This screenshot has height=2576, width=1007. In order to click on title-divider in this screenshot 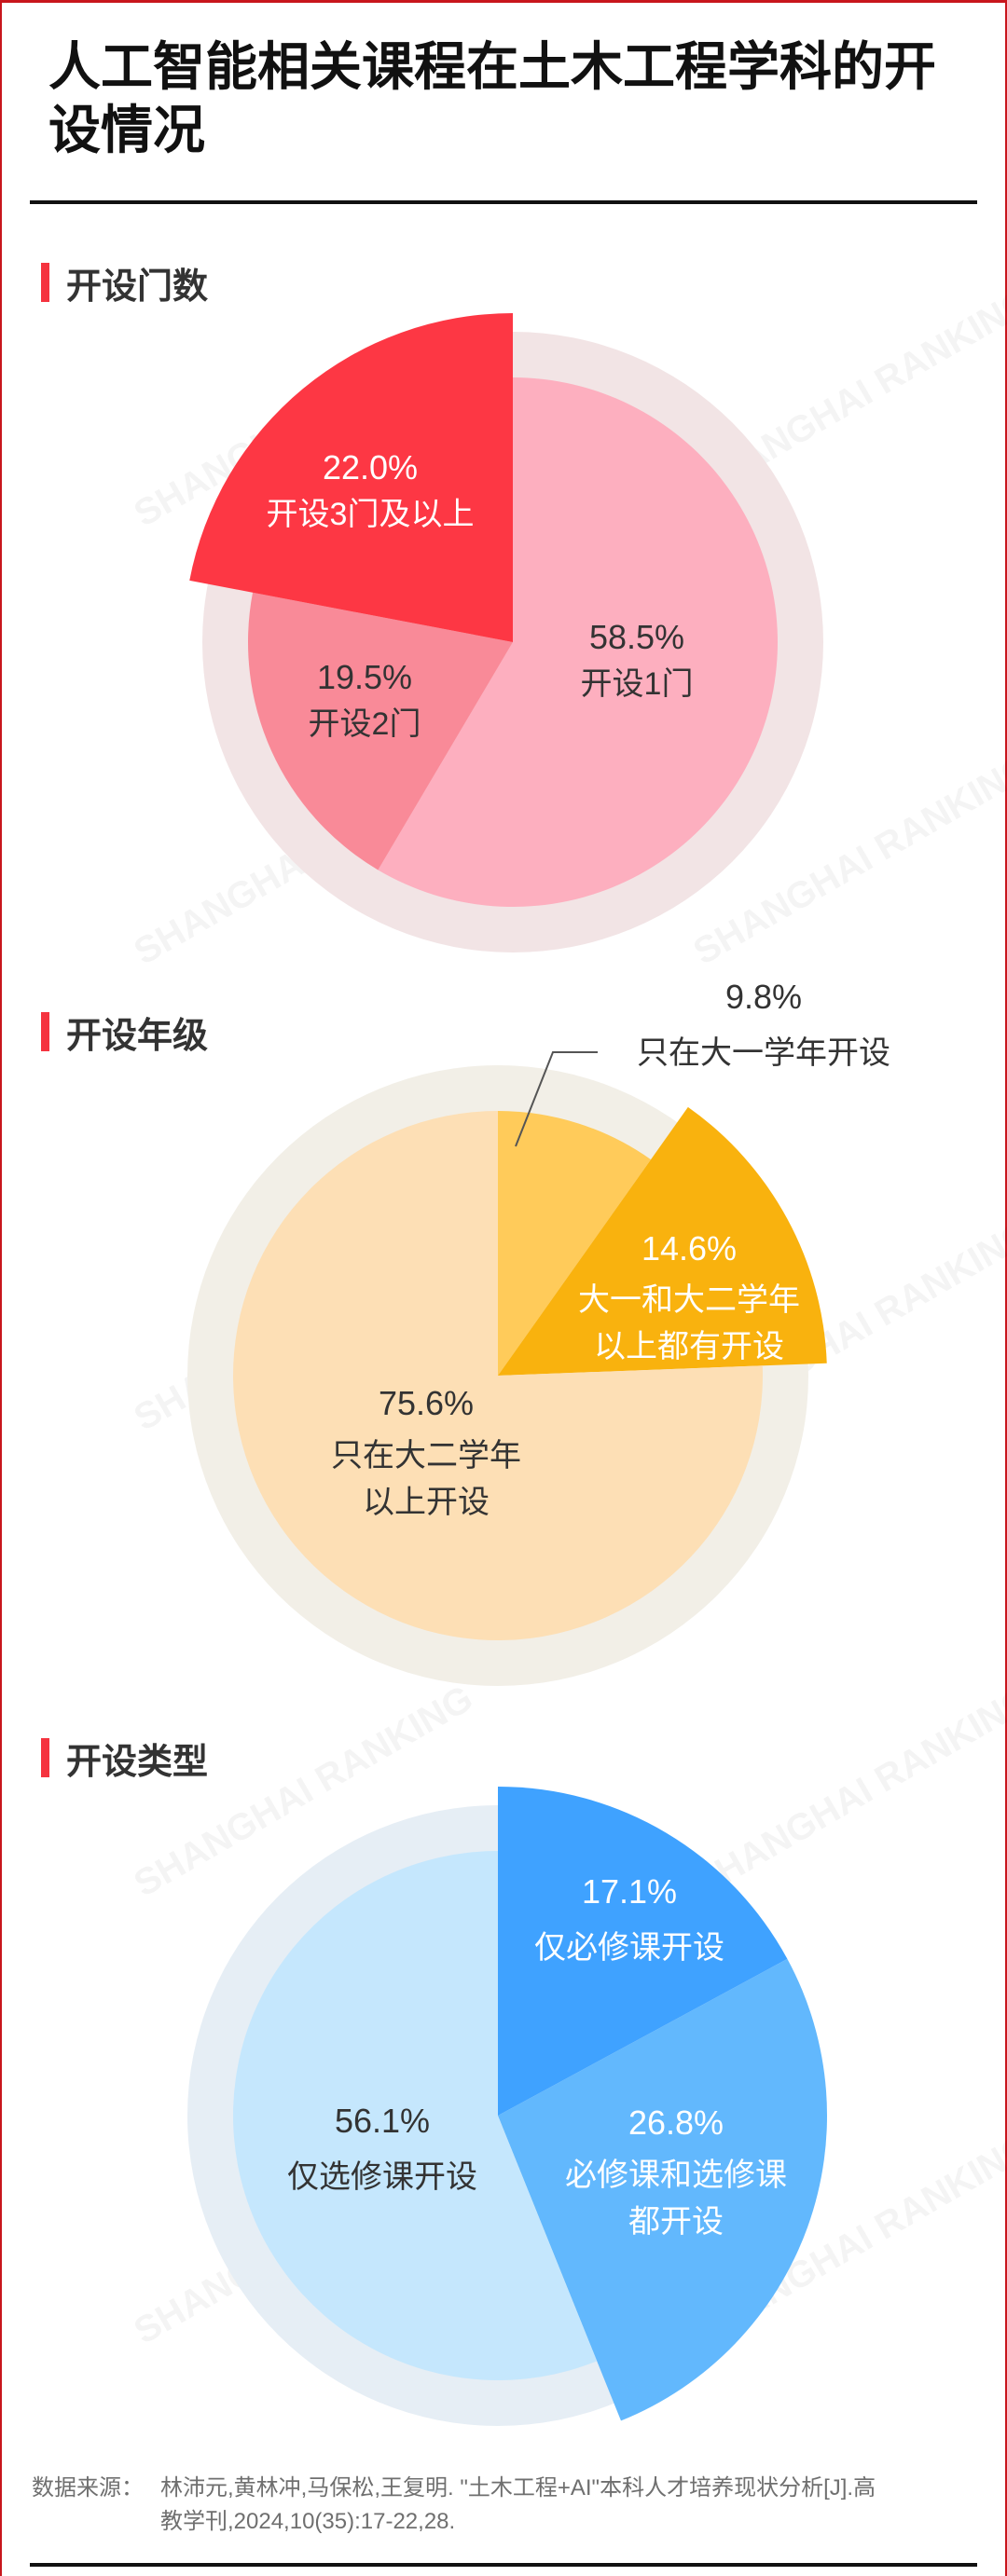, I will do `click(504, 202)`.